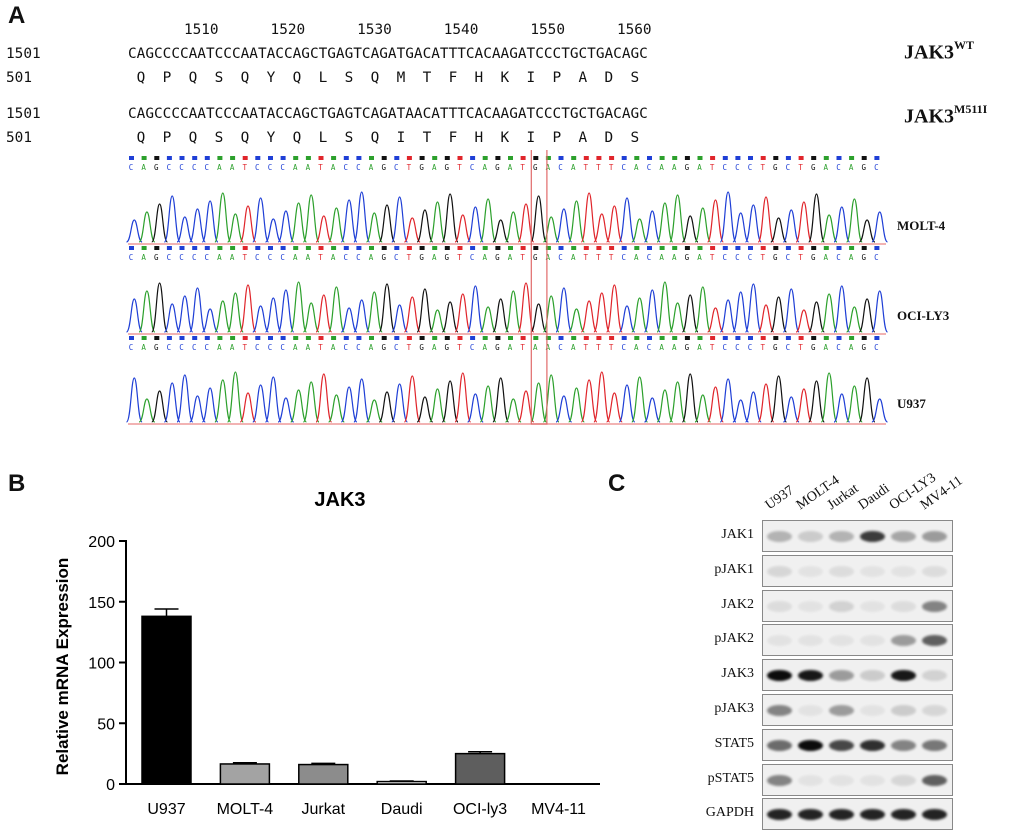  What do you see at coordinates (384, 138) in the screenshot?
I see `mut-aa-sequence: Q P Q S Q Y Q L S Q I T F H K I P A D S` at bounding box center [384, 138].